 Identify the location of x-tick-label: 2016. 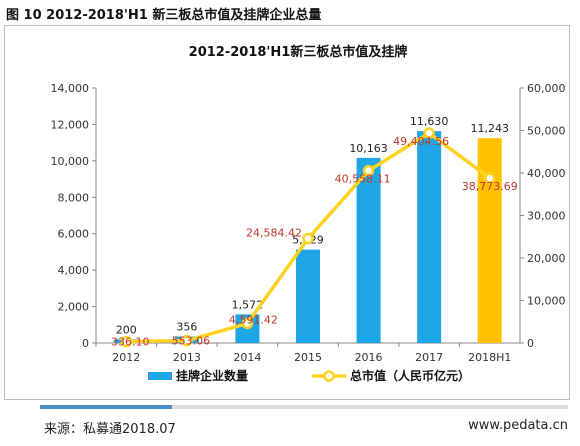
(369, 357).